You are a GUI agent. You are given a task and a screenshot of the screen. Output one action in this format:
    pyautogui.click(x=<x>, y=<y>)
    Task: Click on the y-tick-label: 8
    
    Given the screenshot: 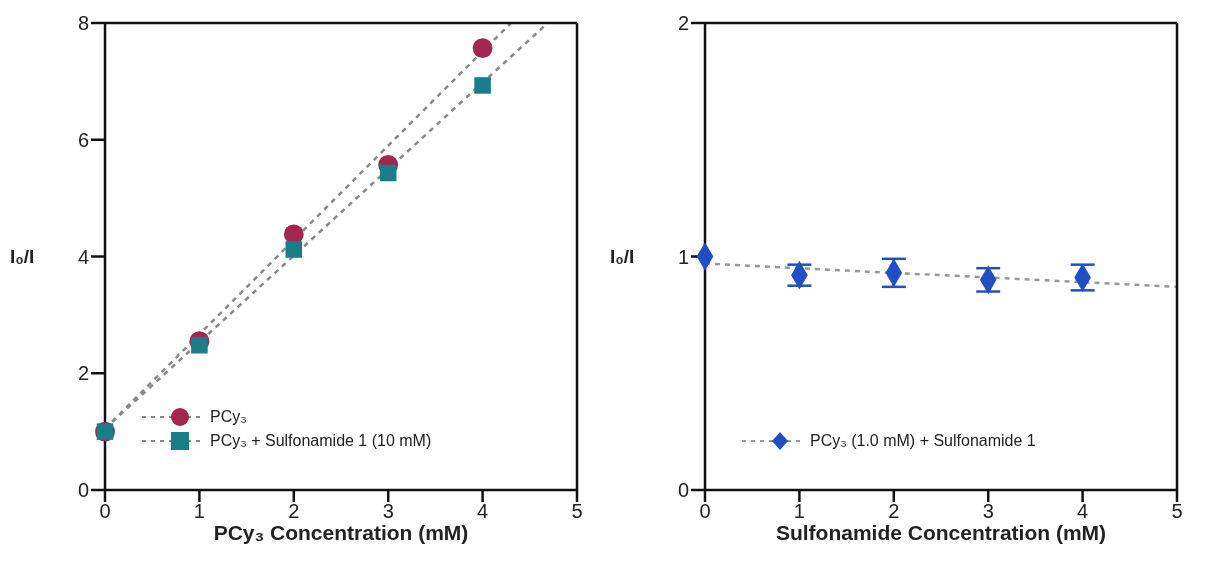 What is the action you would take?
    pyautogui.click(x=83, y=23)
    